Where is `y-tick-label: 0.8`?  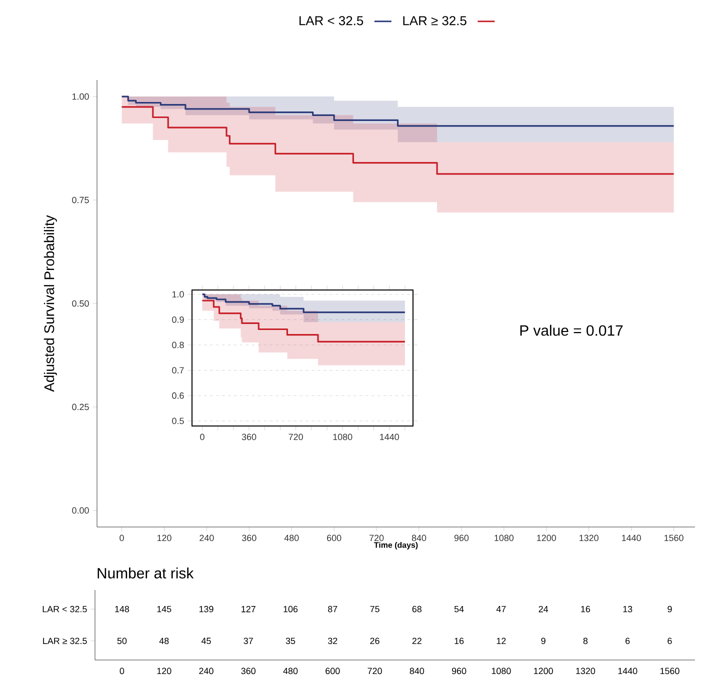
y-tick-label: 0.8 is located at coordinates (178, 345).